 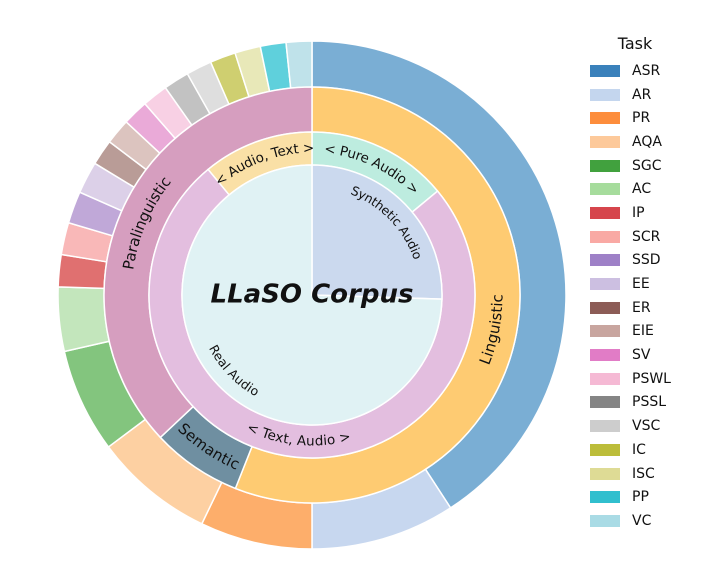 I want to click on legend-label: PSSL, so click(x=649, y=402).